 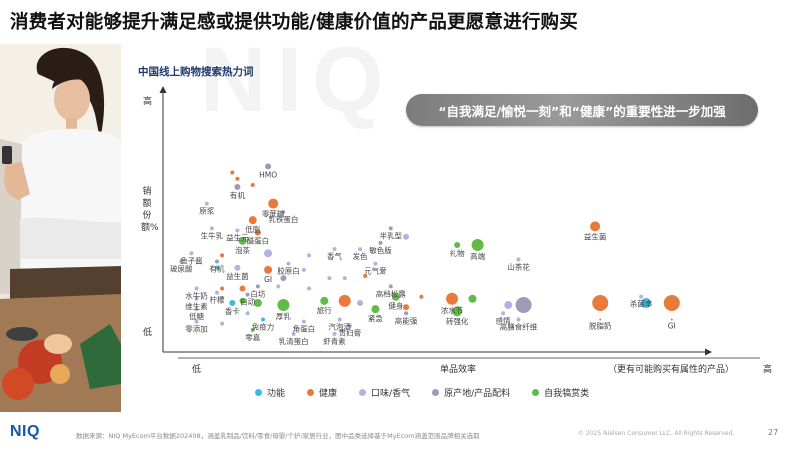 What do you see at coordinates (582, 110) in the screenshot?
I see `callout-banner: “自我满足/愉悦一刻”和“健康”的重要性进一步加强` at bounding box center [582, 110].